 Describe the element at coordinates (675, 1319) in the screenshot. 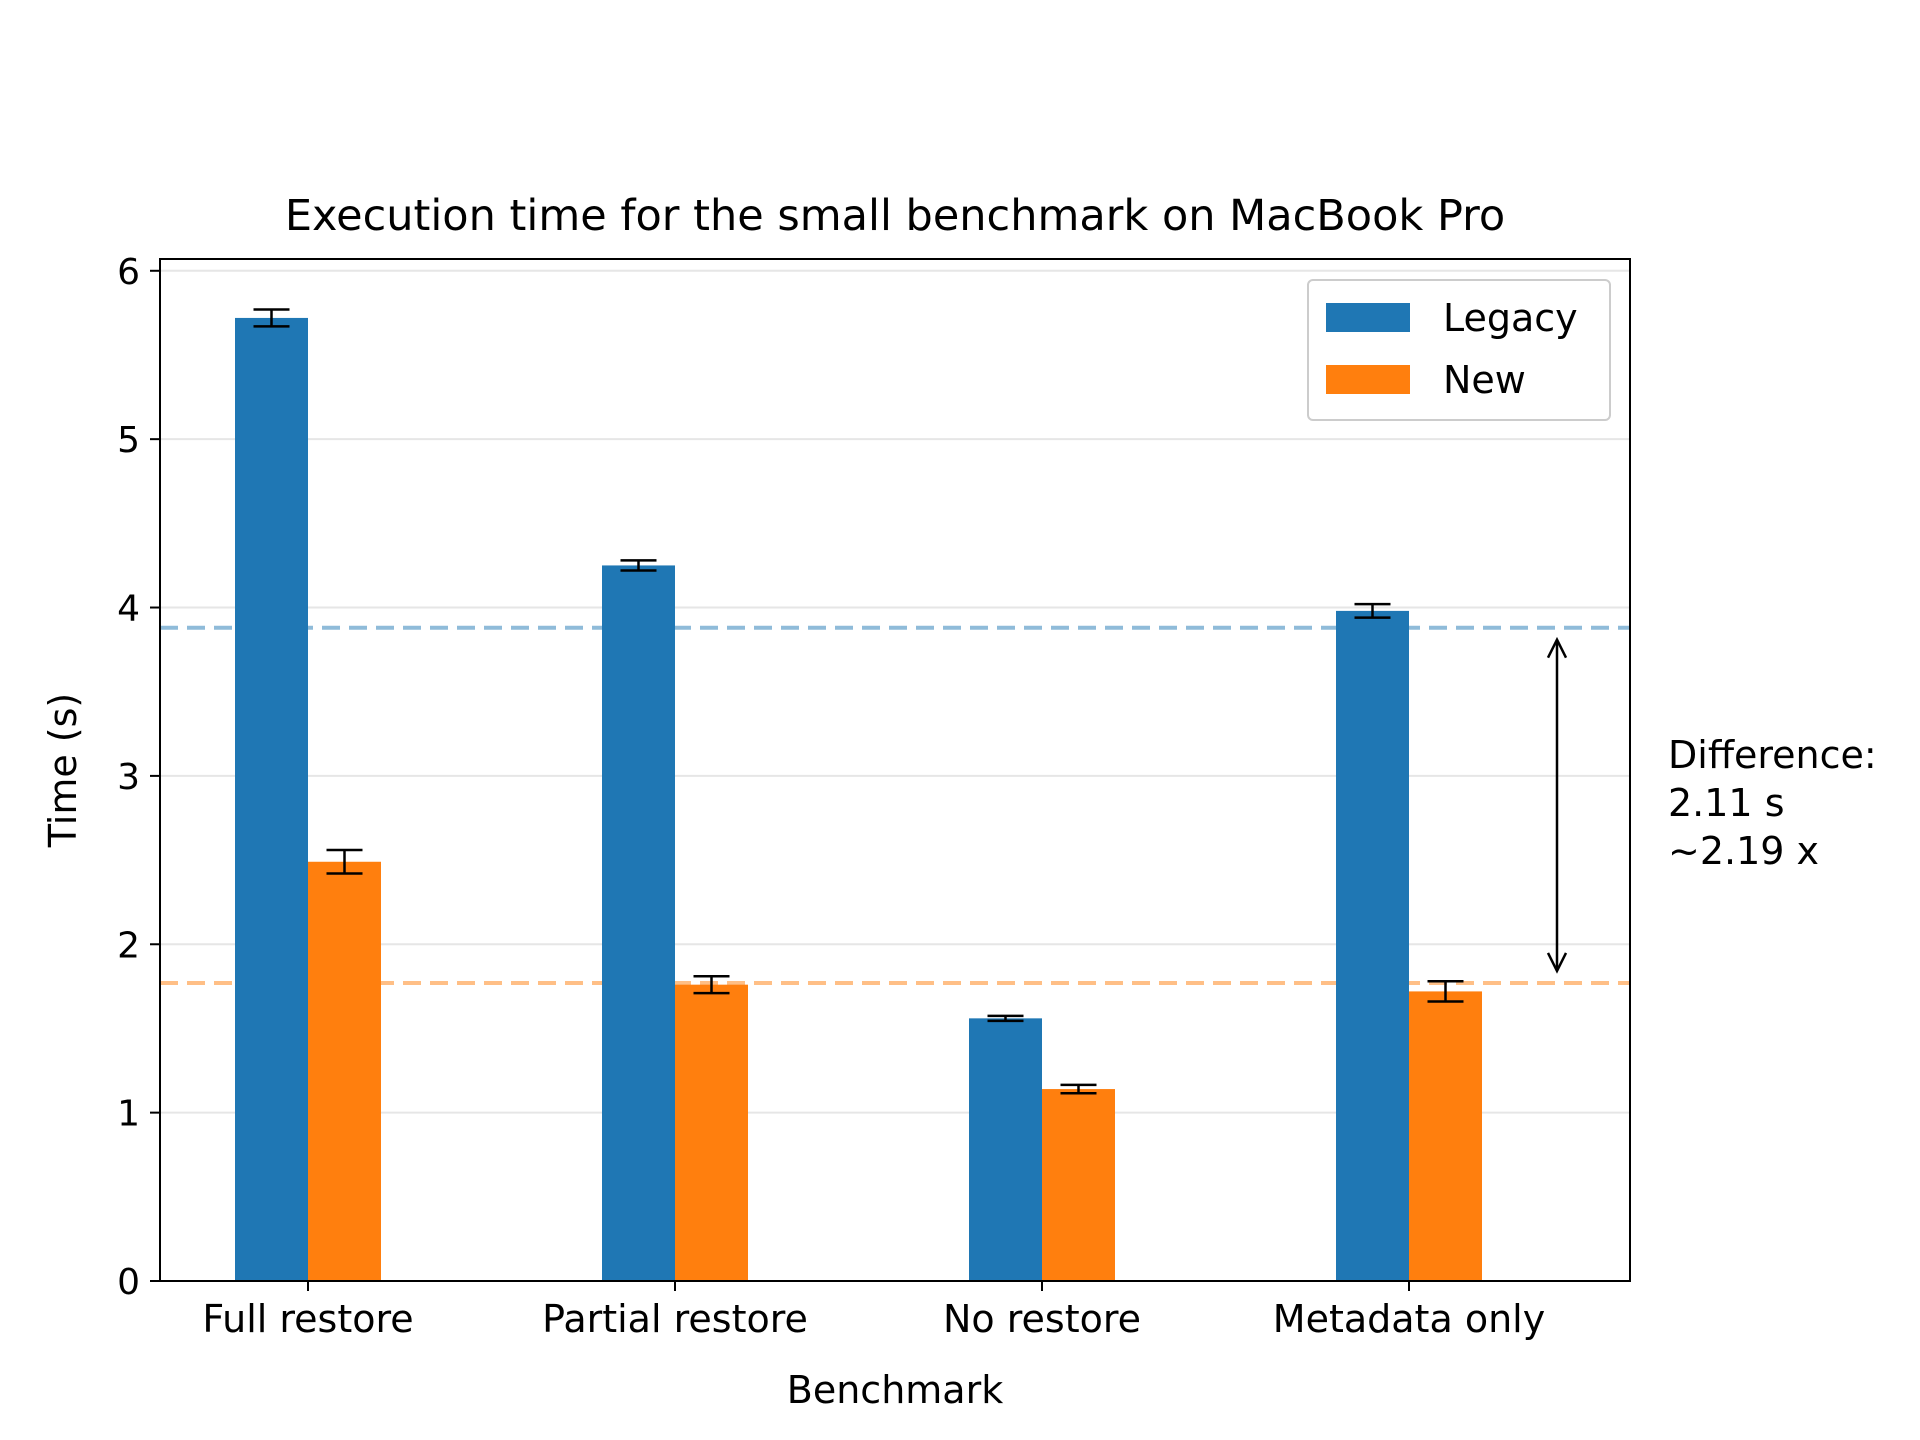

I see `x-tick-label: Partial restore` at that location.